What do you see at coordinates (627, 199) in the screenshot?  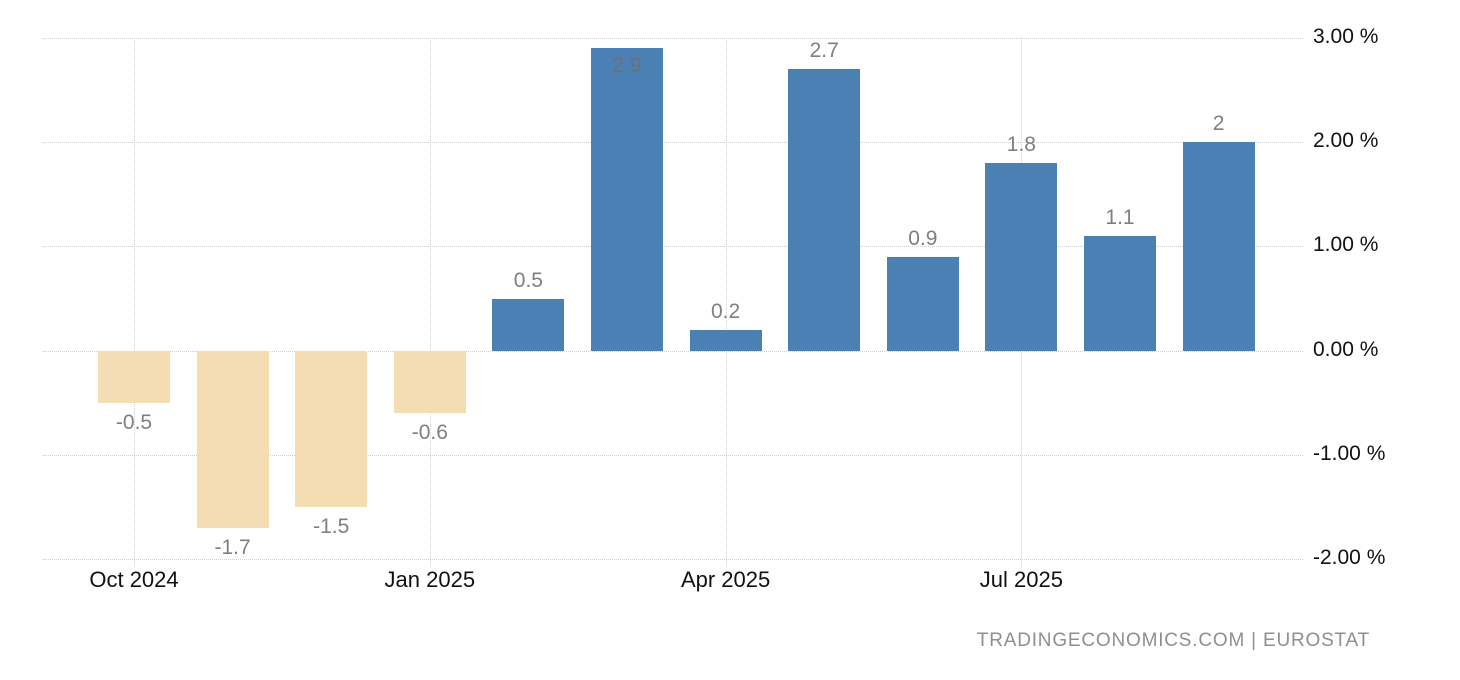 I see `bar-mar-2025` at bounding box center [627, 199].